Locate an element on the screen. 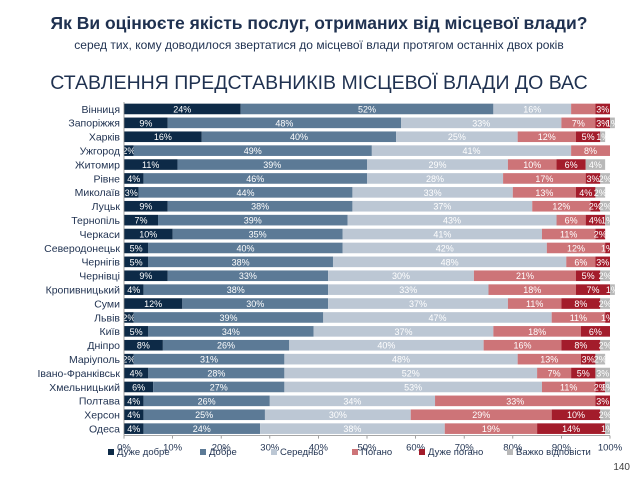 This screenshot has width=638, height=479. category-label: Київ is located at coordinates (110, 332).